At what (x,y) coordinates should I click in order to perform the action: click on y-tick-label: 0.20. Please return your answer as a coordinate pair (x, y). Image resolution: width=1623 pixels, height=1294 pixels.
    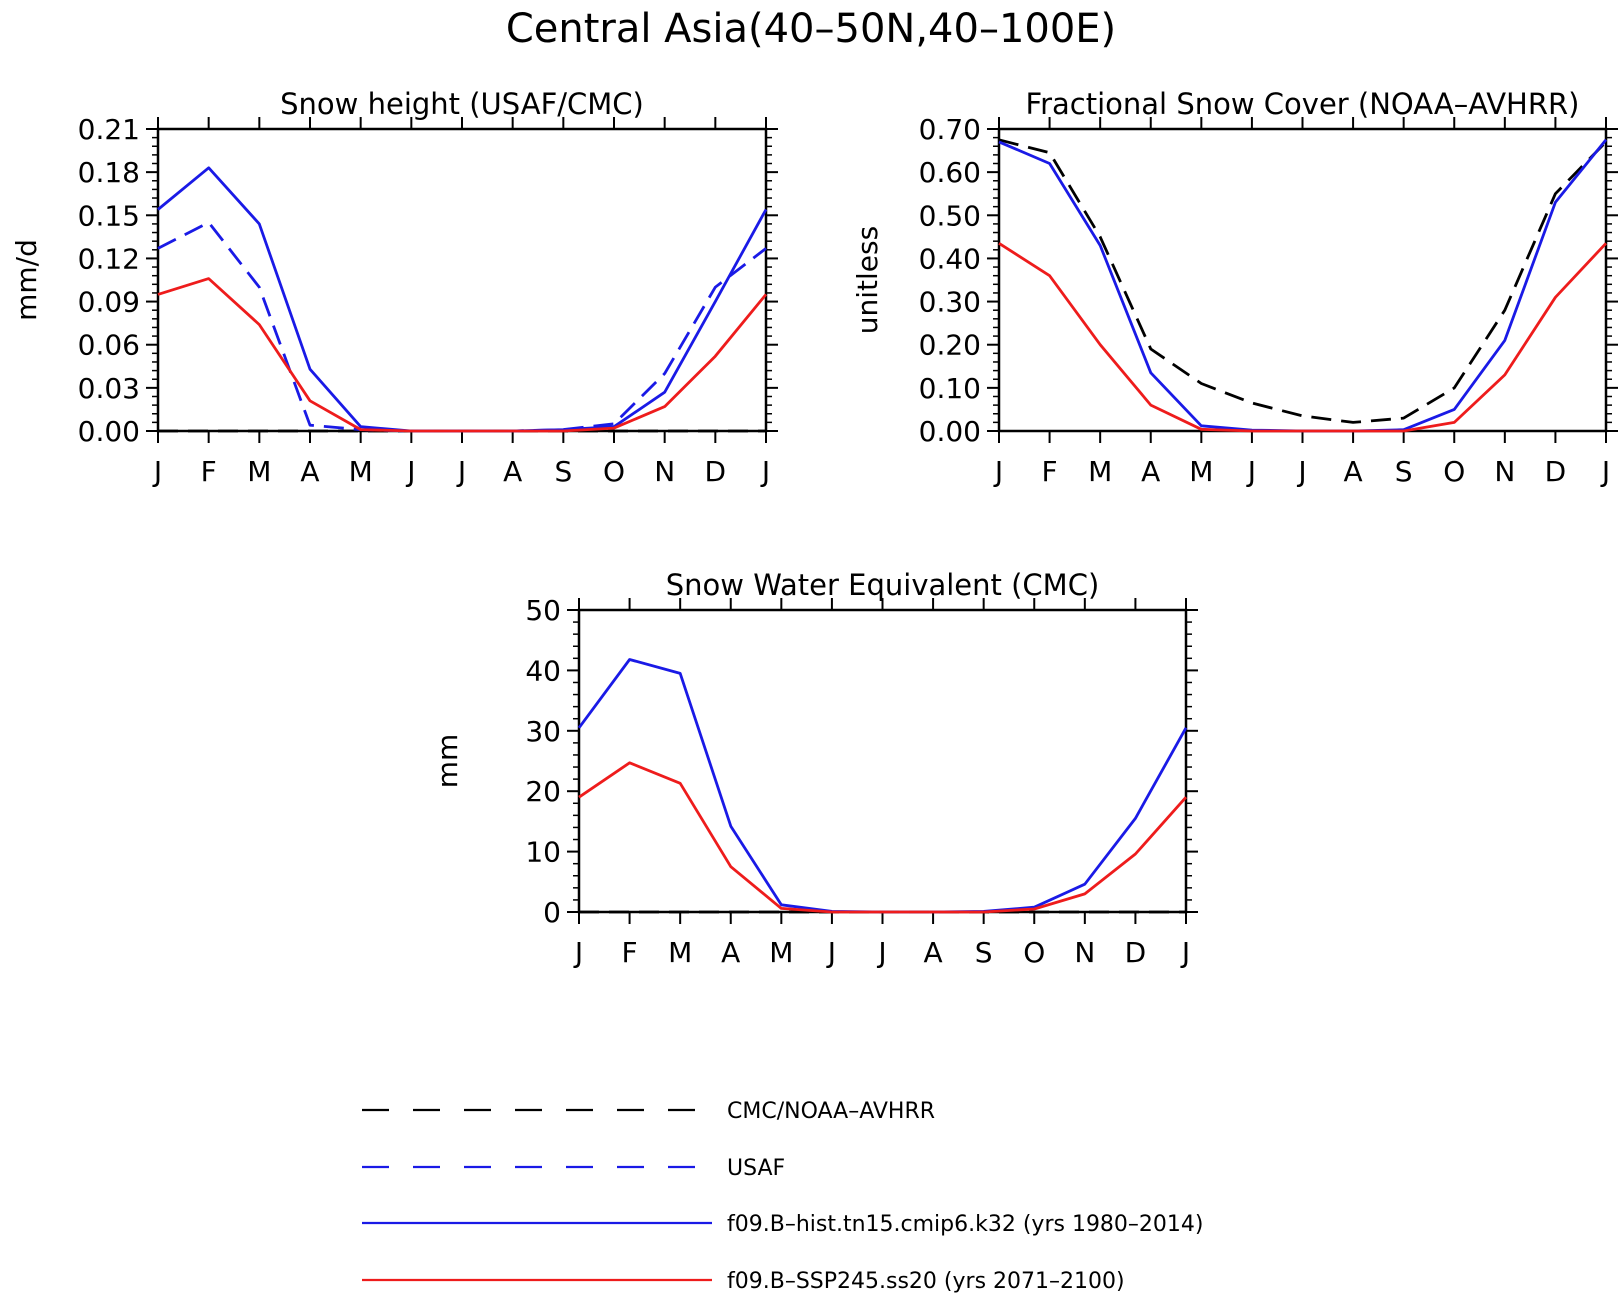
    Looking at the image, I should click on (950, 345).